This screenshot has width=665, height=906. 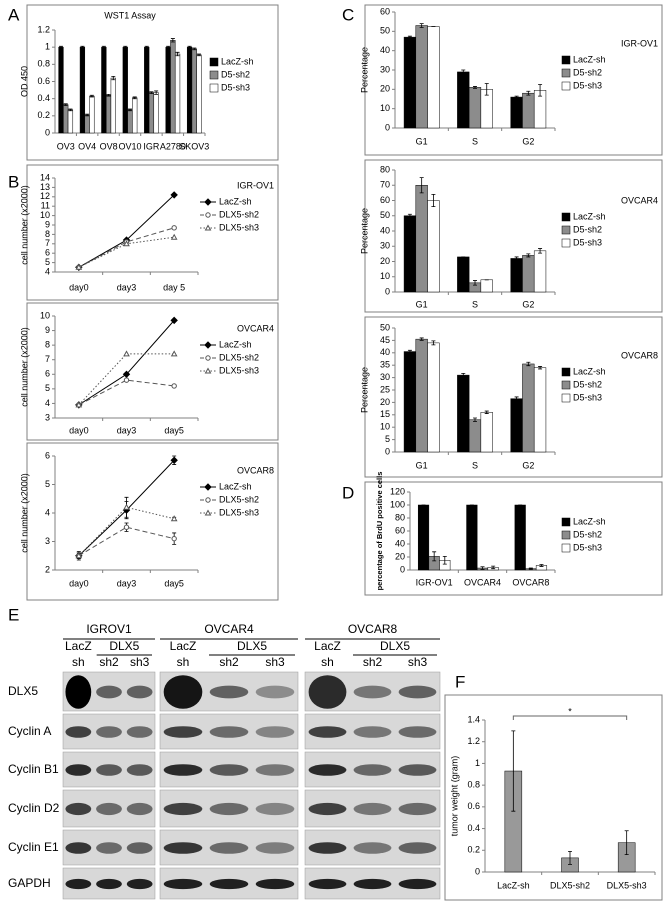 I want to click on y-tick-label: 60, so click(x=385, y=200).